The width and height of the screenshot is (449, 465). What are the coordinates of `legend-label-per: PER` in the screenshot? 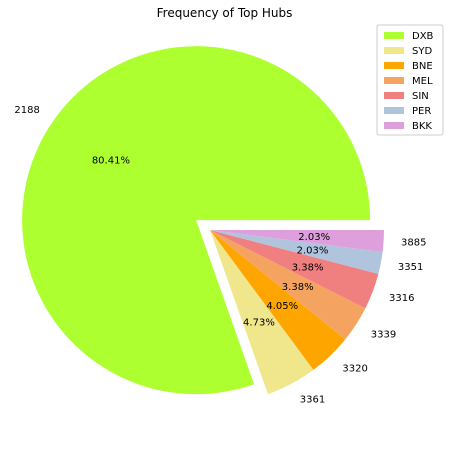 It's located at (421, 111).